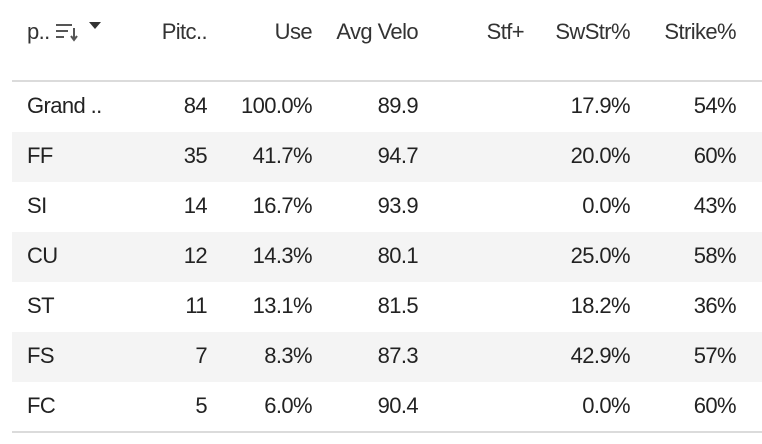  I want to click on cell-value: 94.7, so click(398, 155).